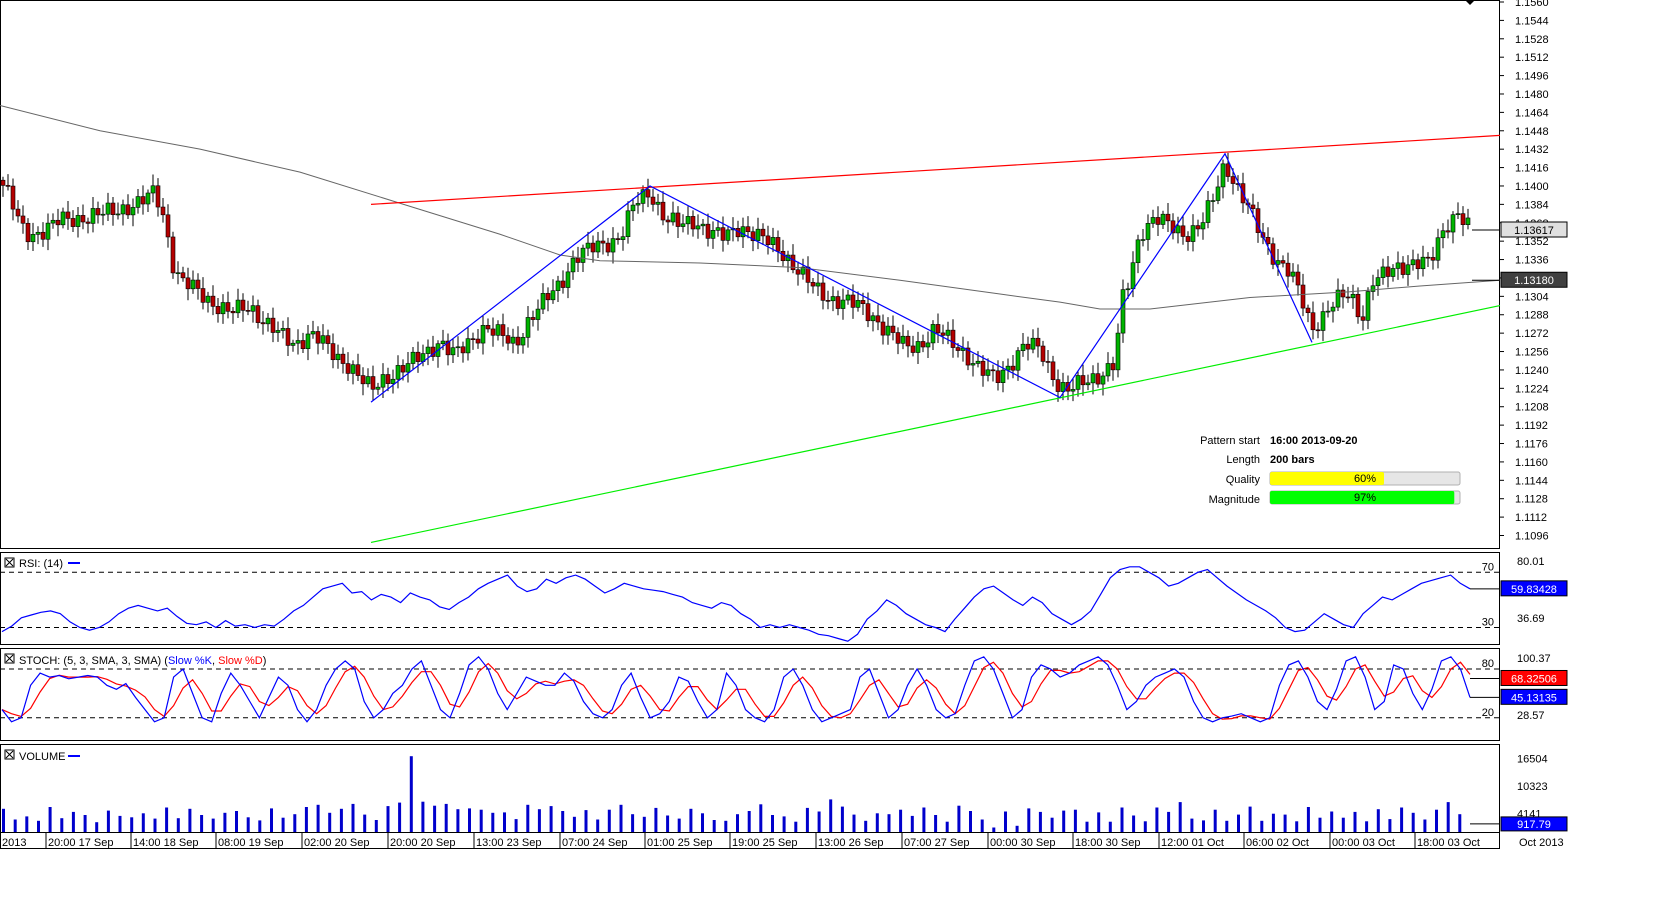 The width and height of the screenshot is (1655, 897). Describe the element at coordinates (1243, 460) in the screenshot. I see `length-label: Length` at that location.